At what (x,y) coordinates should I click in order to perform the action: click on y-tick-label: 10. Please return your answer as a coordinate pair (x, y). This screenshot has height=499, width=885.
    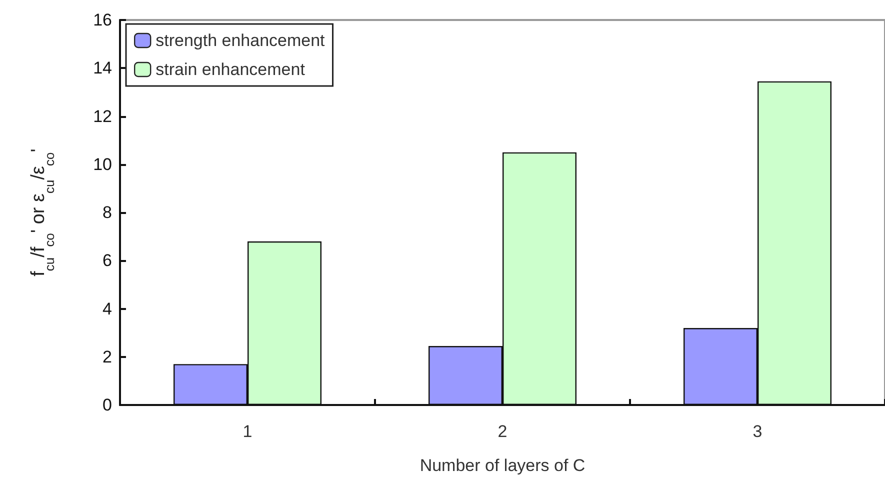
    Looking at the image, I should click on (102, 164).